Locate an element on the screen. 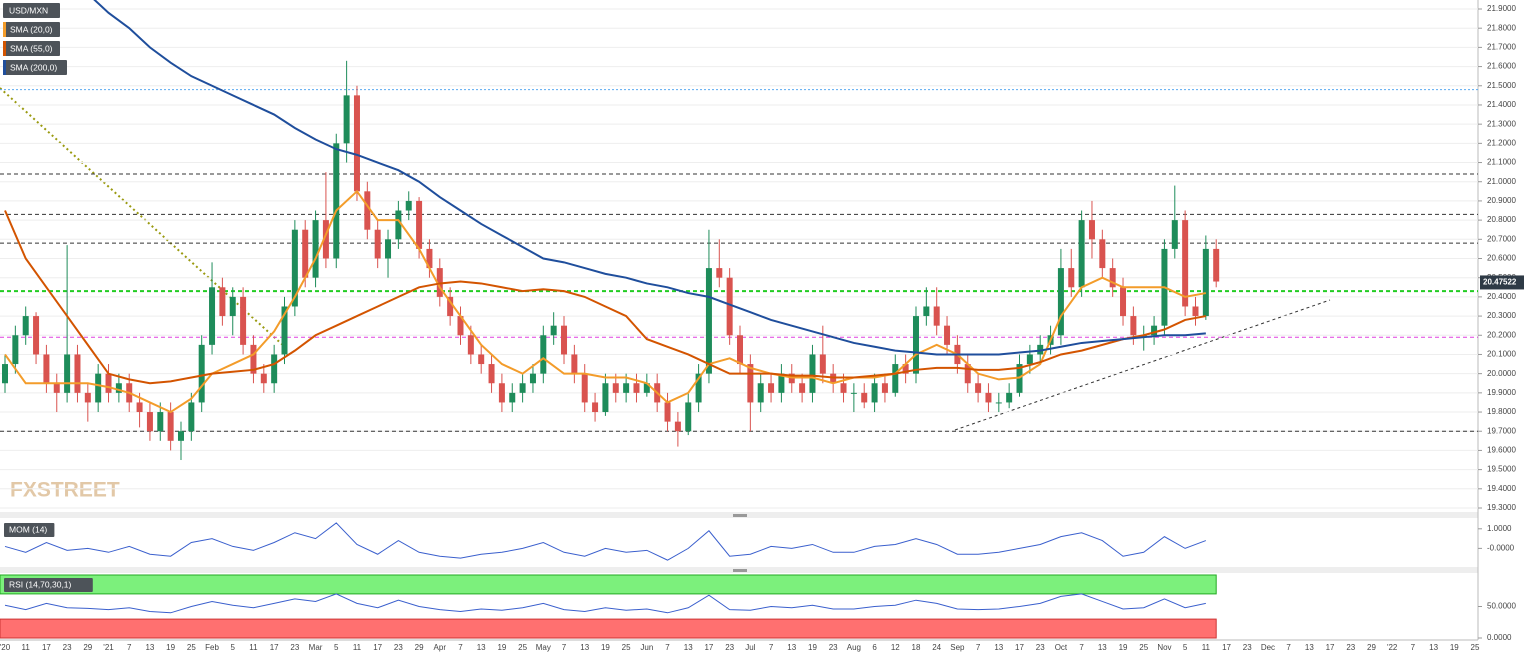 The height and width of the screenshot is (657, 1536). indicator-title: MOM (14) is located at coordinates (28, 529).